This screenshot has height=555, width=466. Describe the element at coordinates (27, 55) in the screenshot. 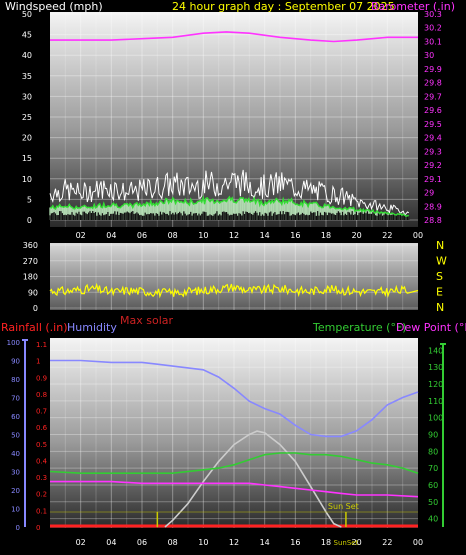

I see `windspeed-tick-label: 40` at that location.